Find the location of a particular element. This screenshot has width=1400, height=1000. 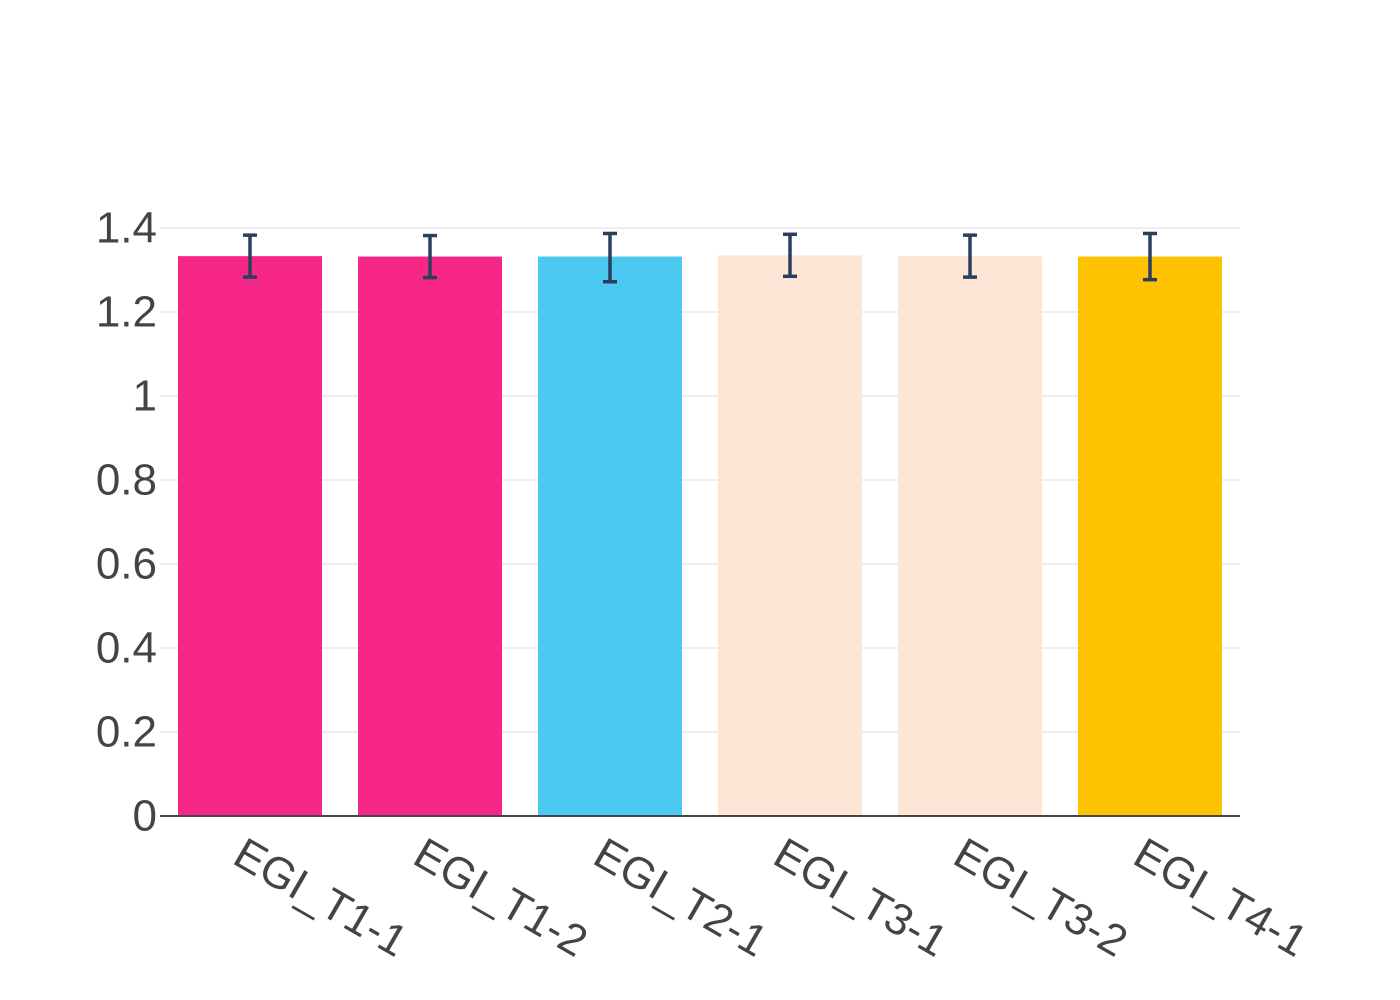

x-tick-label: EGI_T1-2 is located at coordinates (501, 898).